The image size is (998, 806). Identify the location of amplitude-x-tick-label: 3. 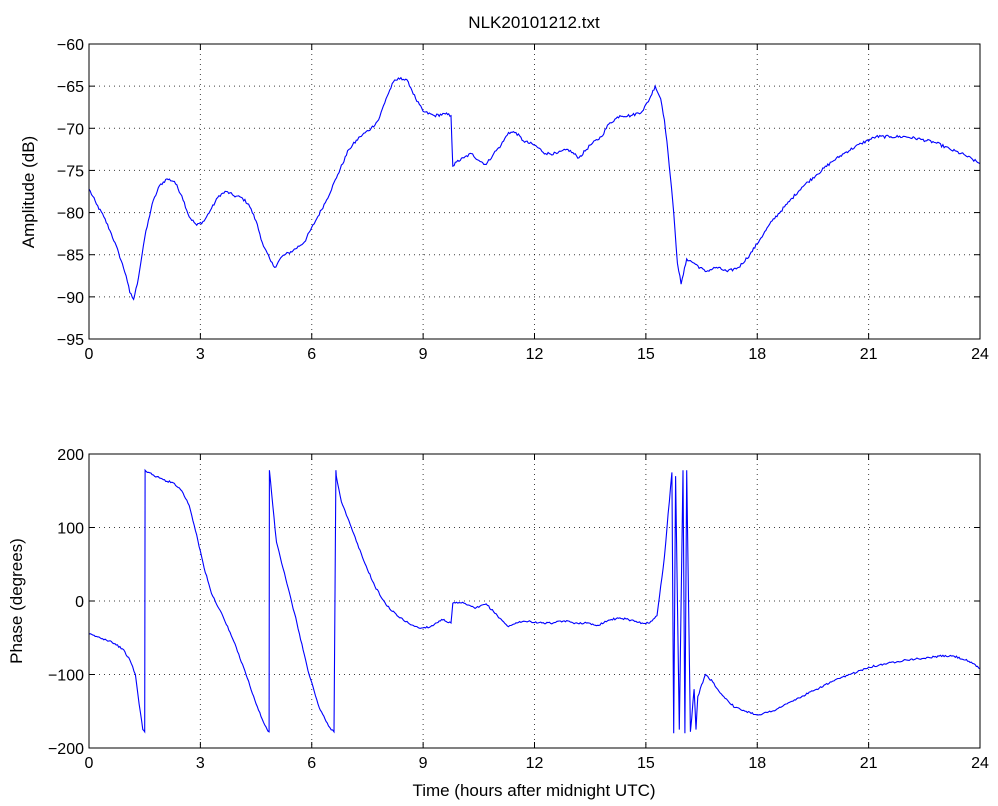
(200, 354).